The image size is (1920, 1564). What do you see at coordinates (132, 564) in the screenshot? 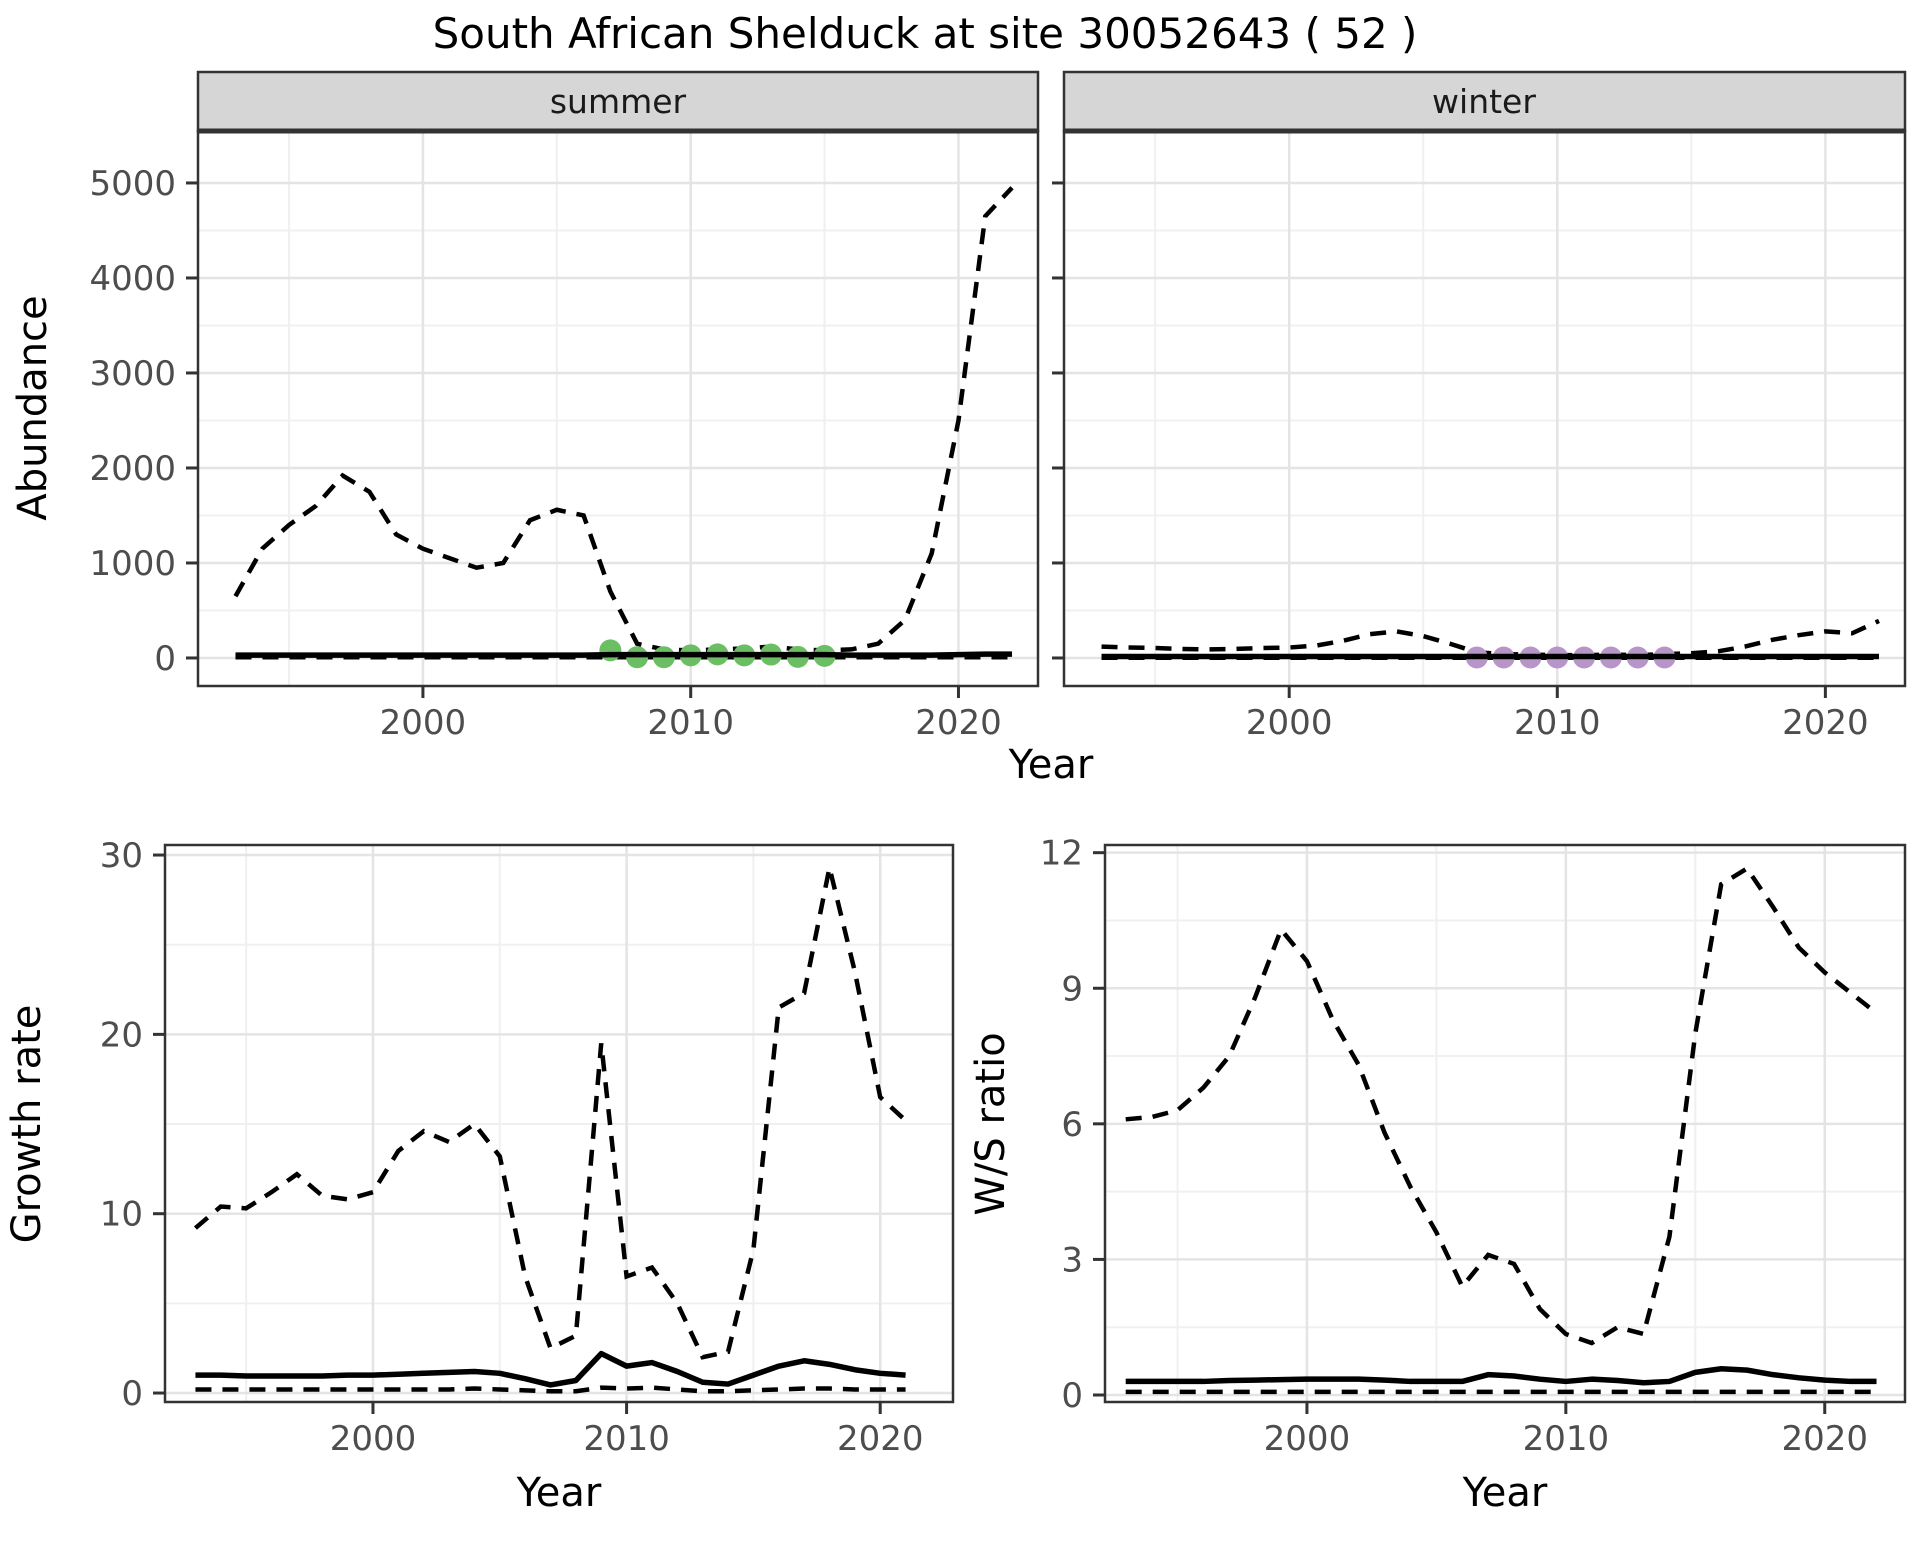
I see `y-axis-tick-label: 1000` at bounding box center [132, 564].